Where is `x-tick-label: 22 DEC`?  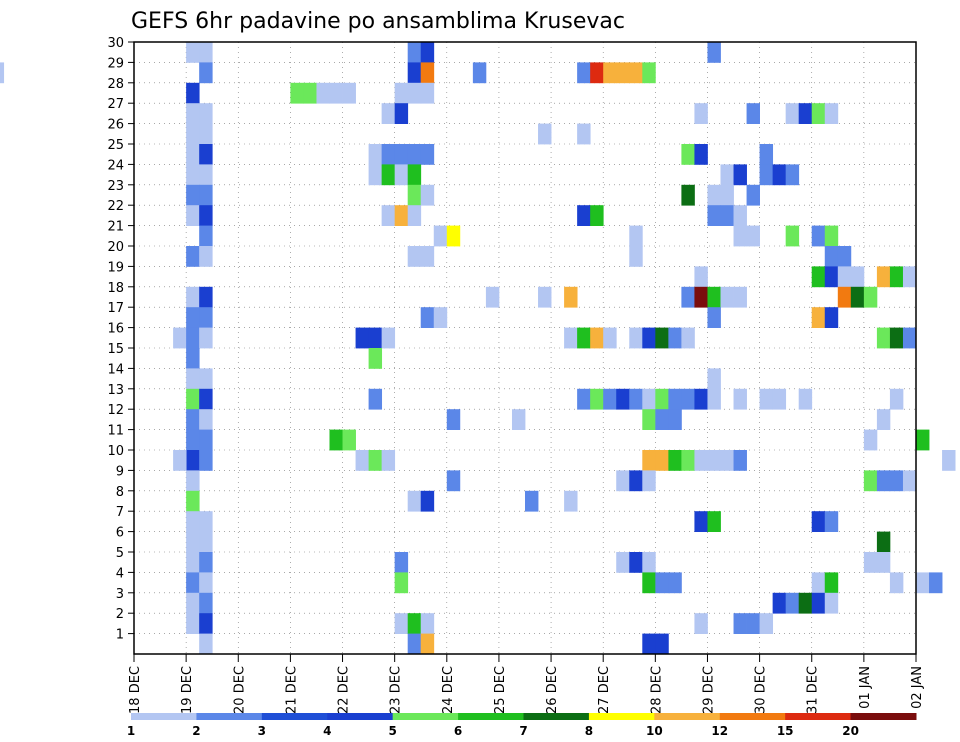
x-tick-label: 22 DEC is located at coordinates (344, 690).